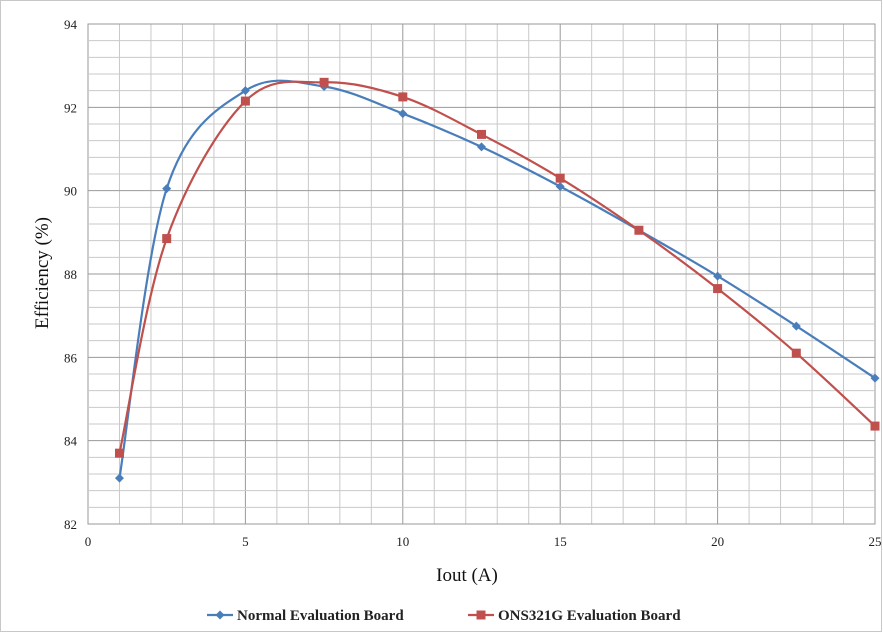 The width and height of the screenshot is (883, 634). Describe the element at coordinates (717, 541) in the screenshot. I see `x-tick-label: 20` at that location.